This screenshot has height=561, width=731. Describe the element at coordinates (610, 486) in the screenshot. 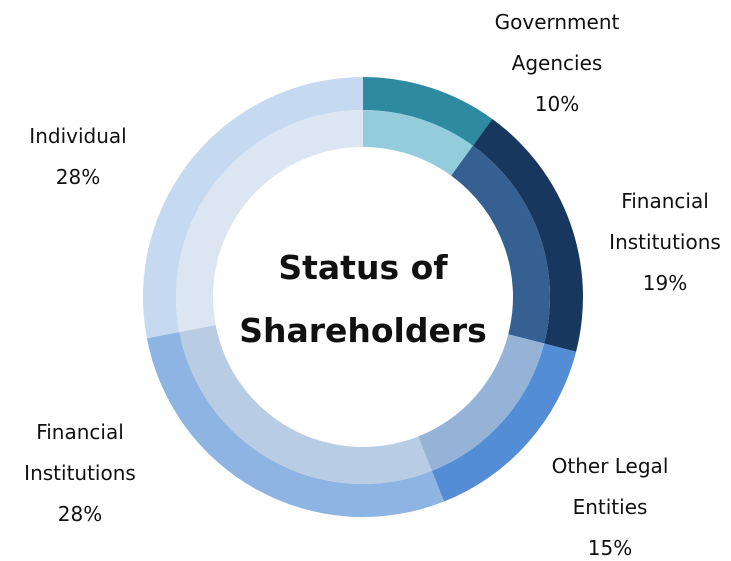

I see `category-label: Other Legal Entities` at that location.